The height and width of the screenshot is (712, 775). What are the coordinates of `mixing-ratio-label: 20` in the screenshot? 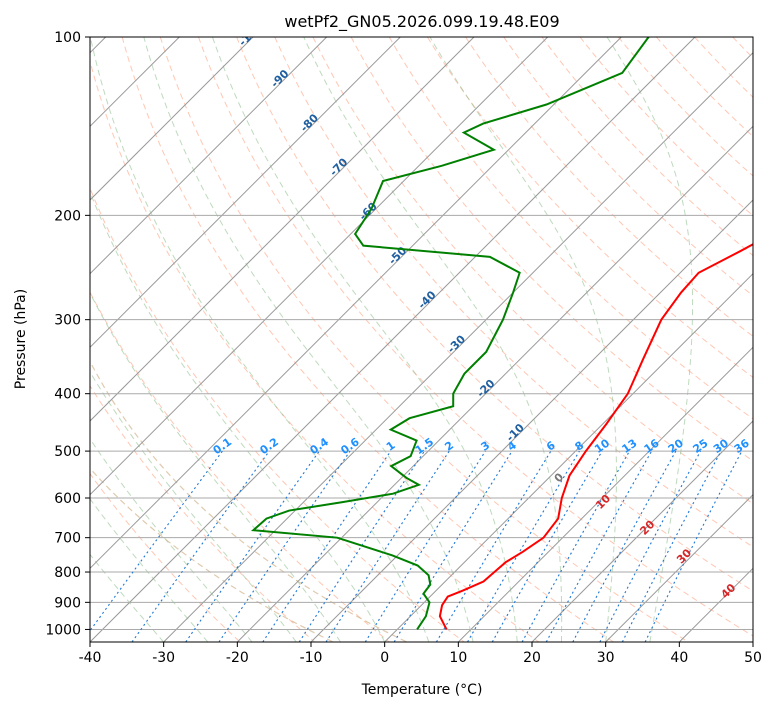 It's located at (676, 446).